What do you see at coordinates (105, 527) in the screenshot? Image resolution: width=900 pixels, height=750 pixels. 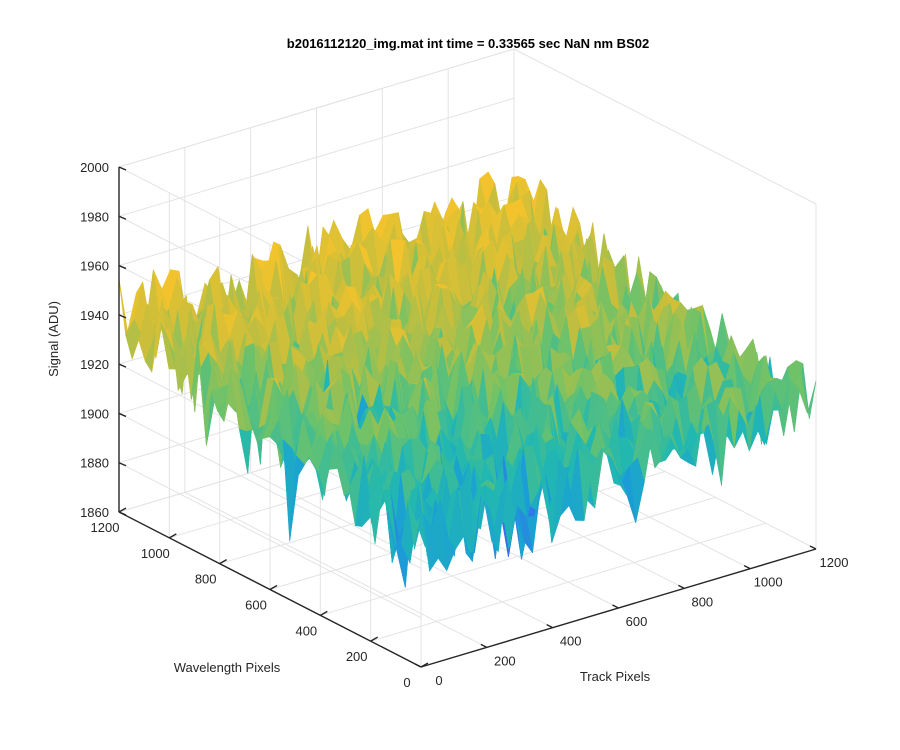 I see `y-tick-label: 1200` at bounding box center [105, 527].